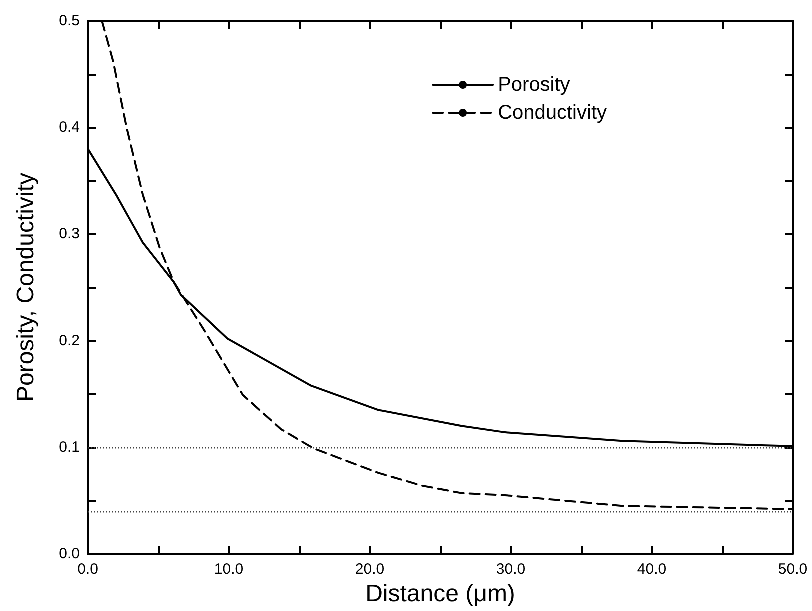  Describe the element at coordinates (69, 21) in the screenshot. I see `y-tick-label: 0.5` at that location.